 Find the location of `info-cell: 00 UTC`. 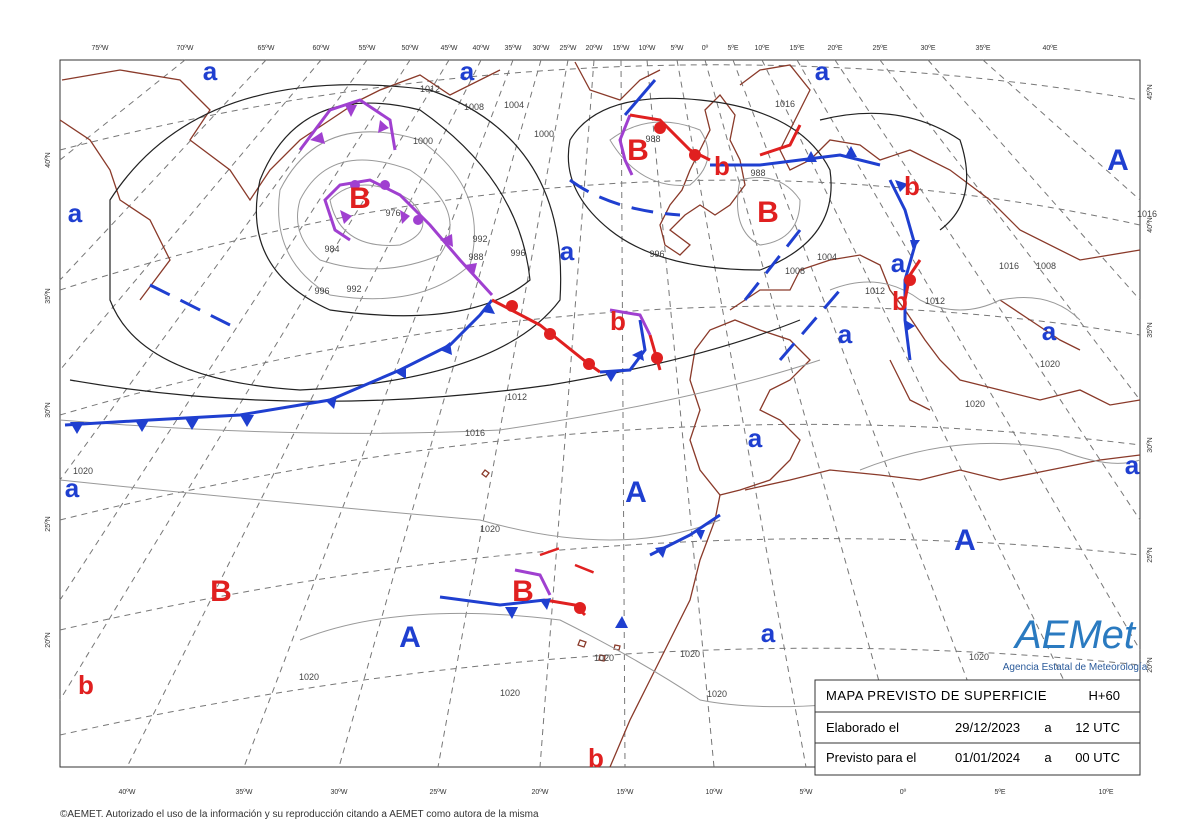

info-cell: 00 UTC is located at coordinates (1097, 757).